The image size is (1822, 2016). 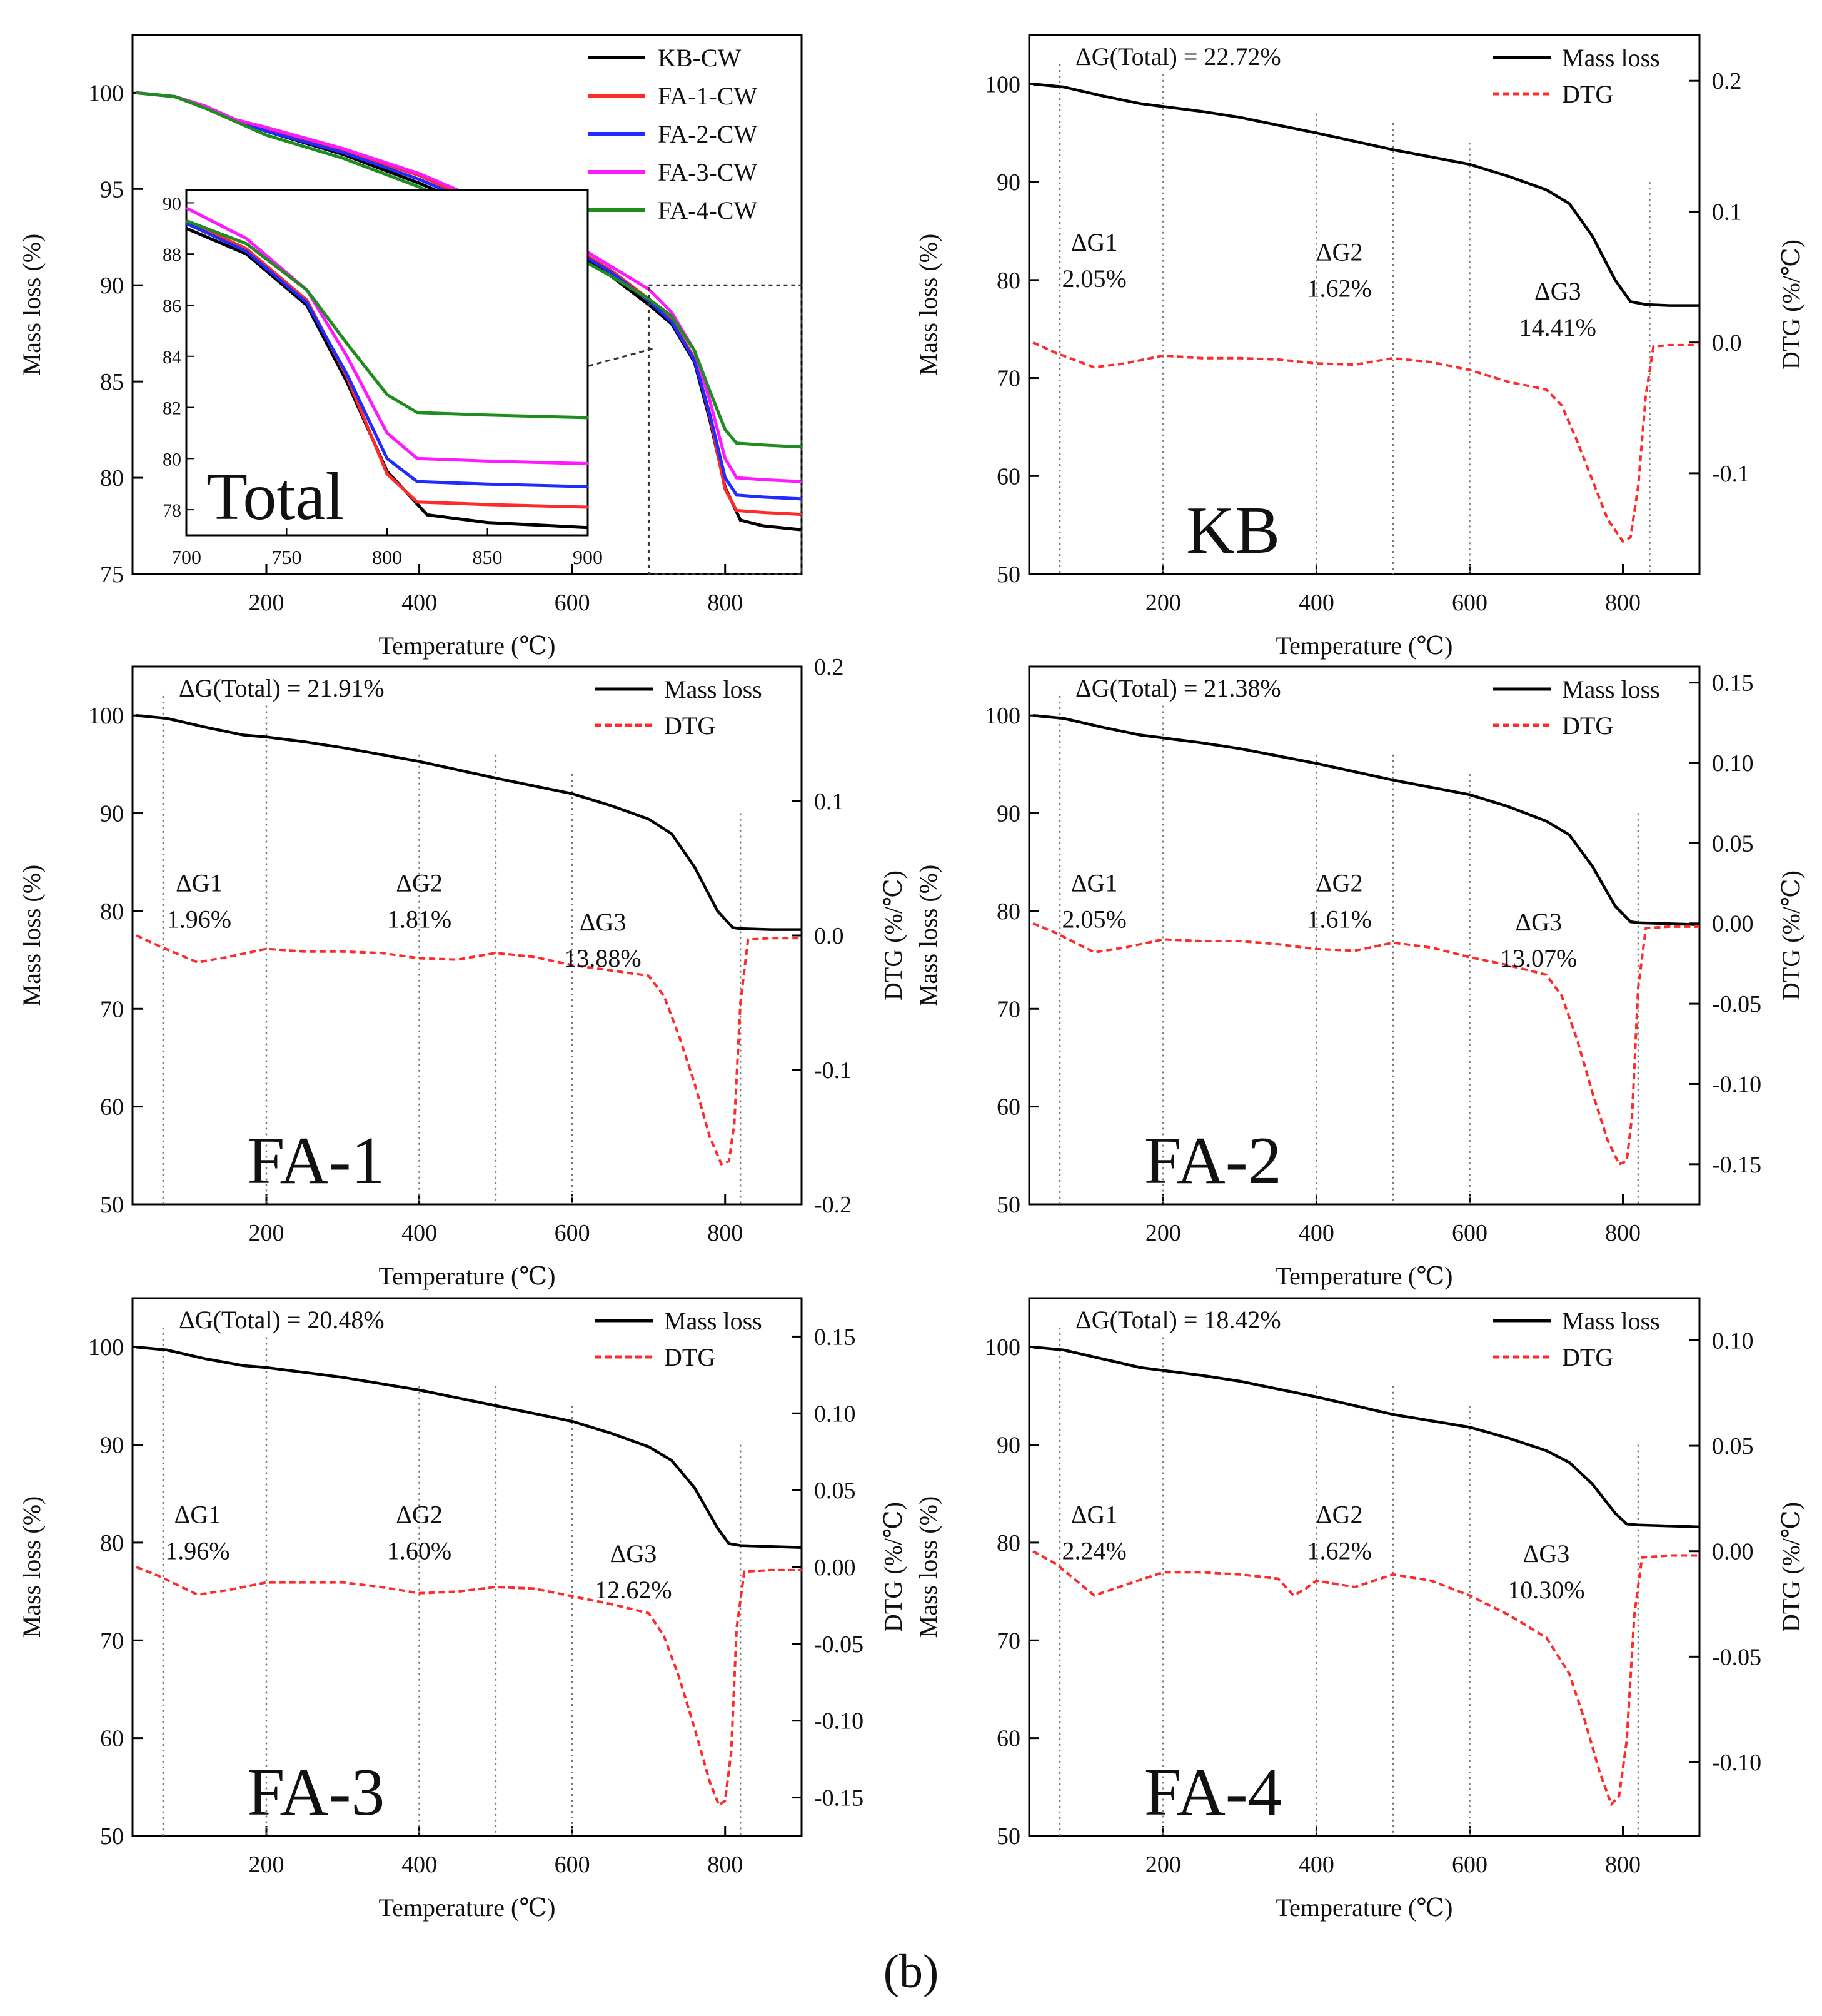 I want to click on panel-label-total: Total, so click(x=275, y=497).